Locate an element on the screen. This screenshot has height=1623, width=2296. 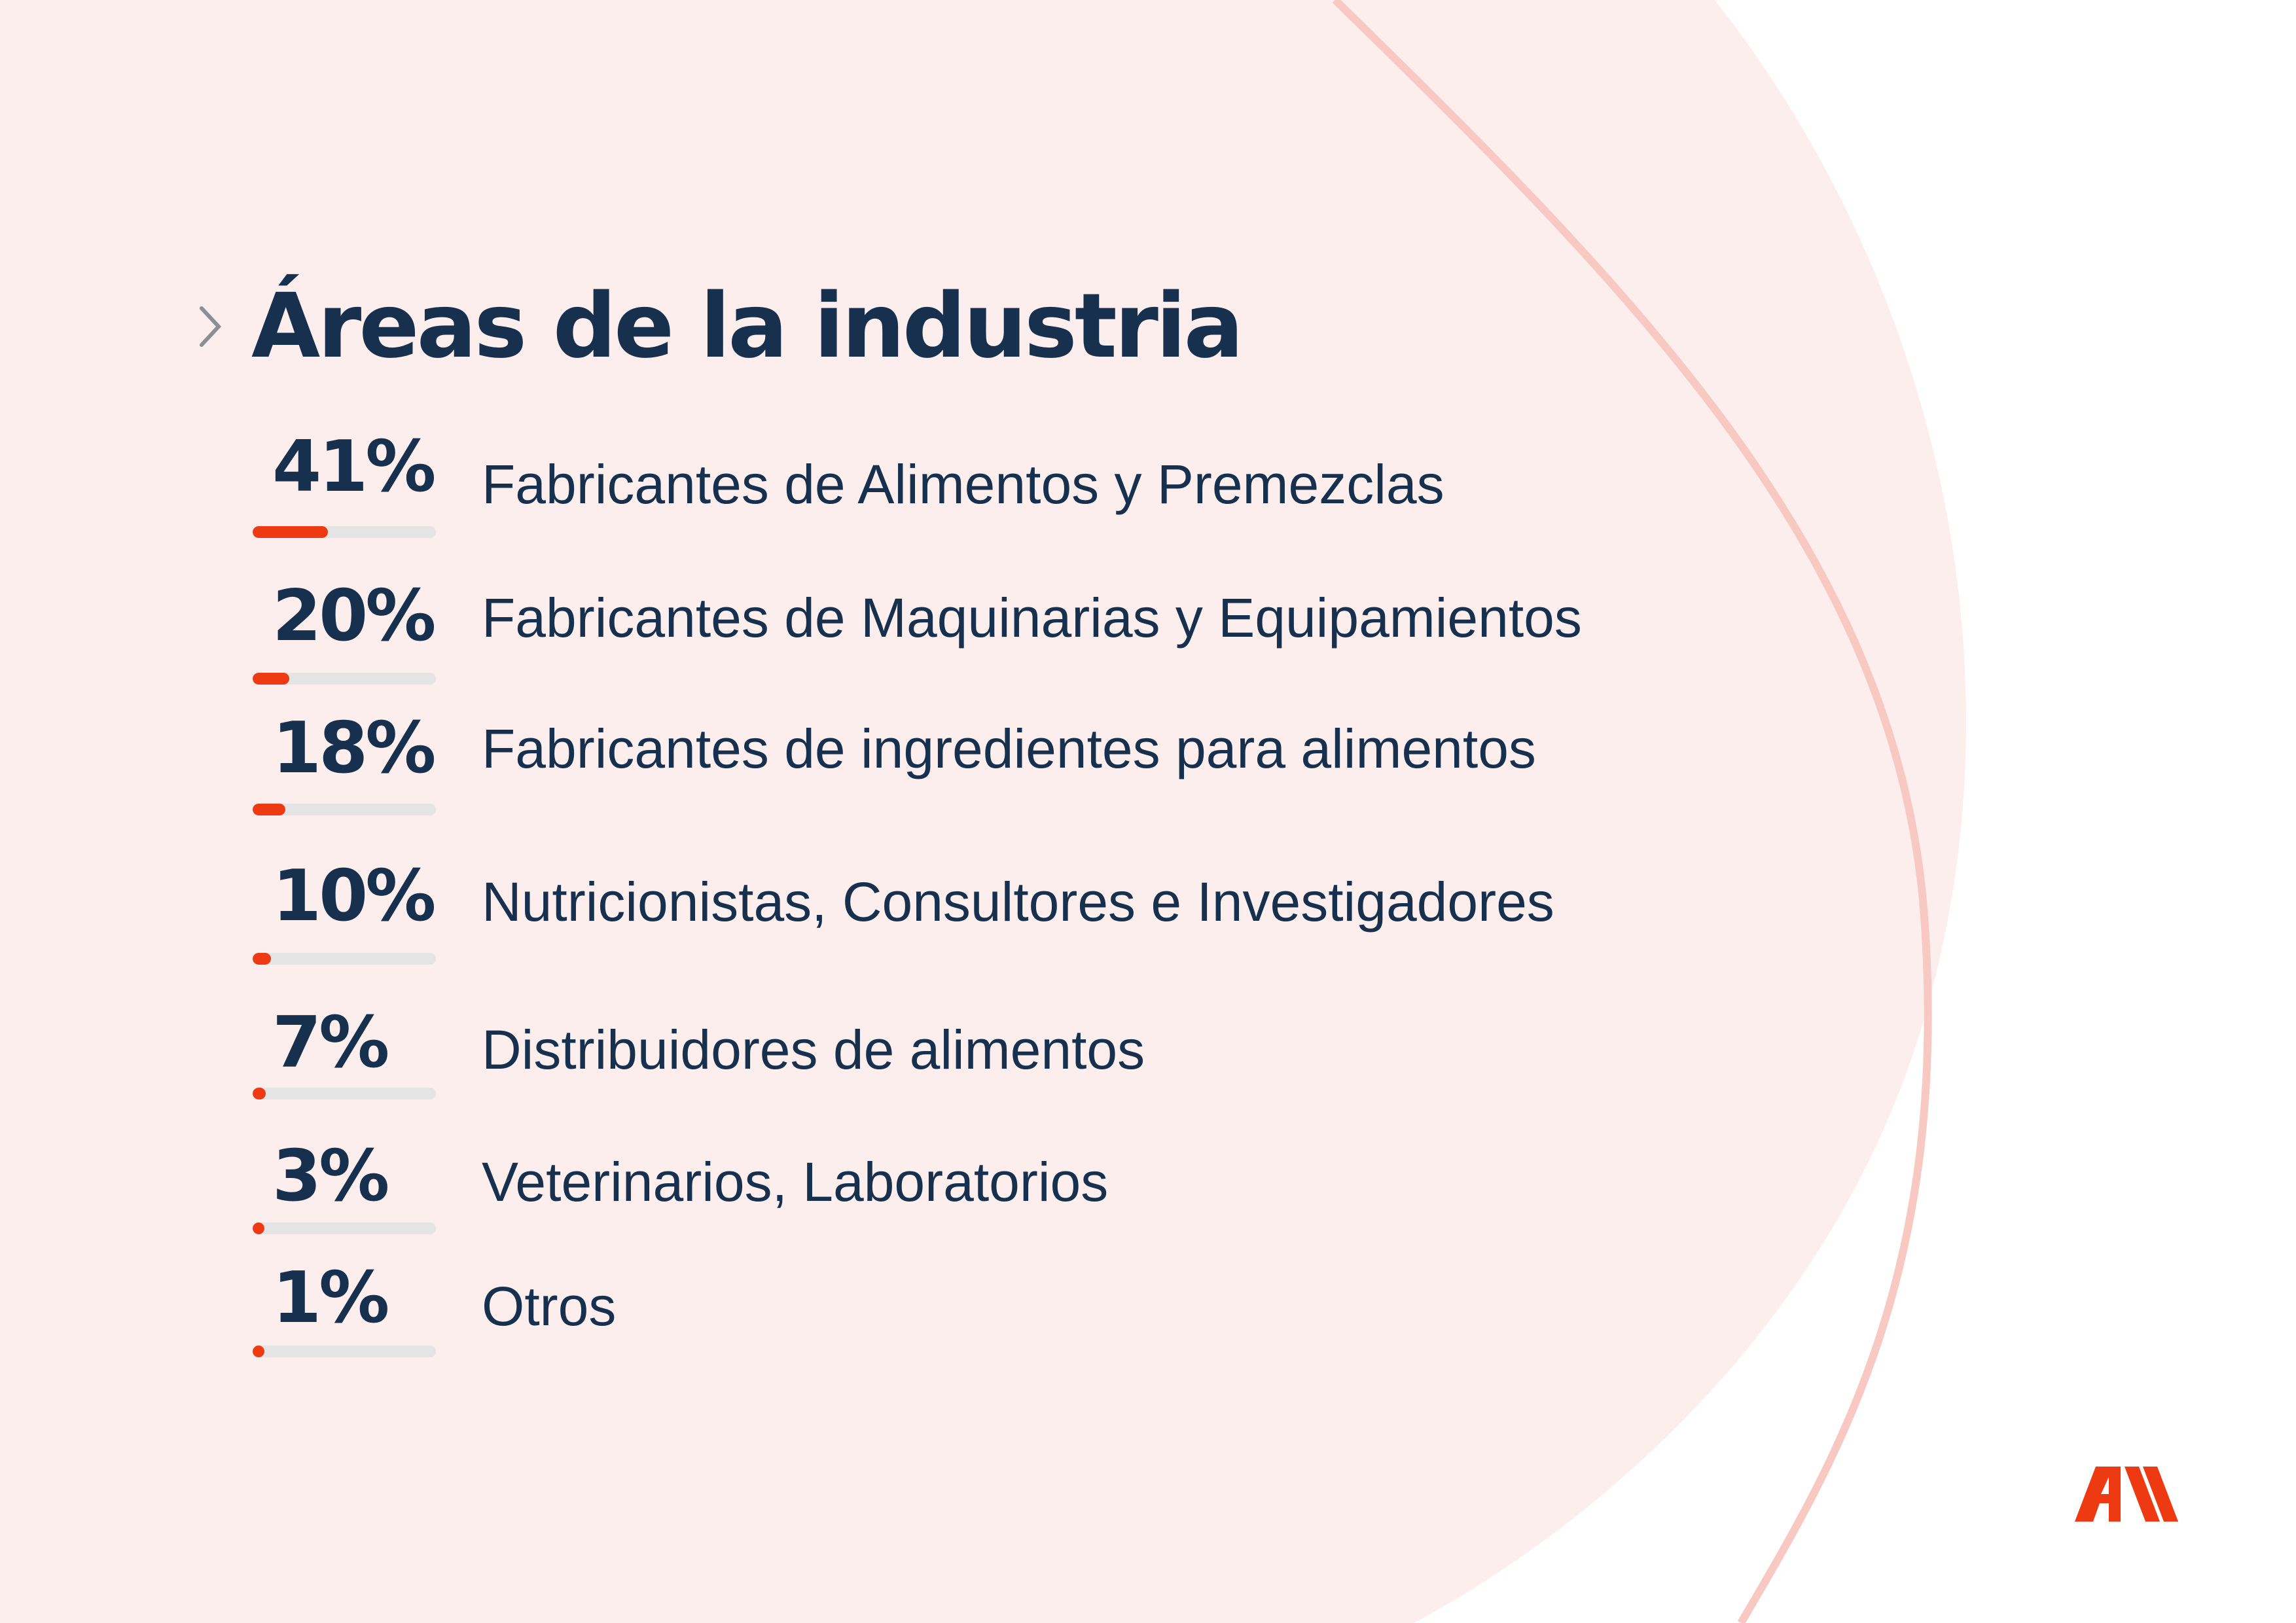
percent-value: 3% is located at coordinates (330, 1176).